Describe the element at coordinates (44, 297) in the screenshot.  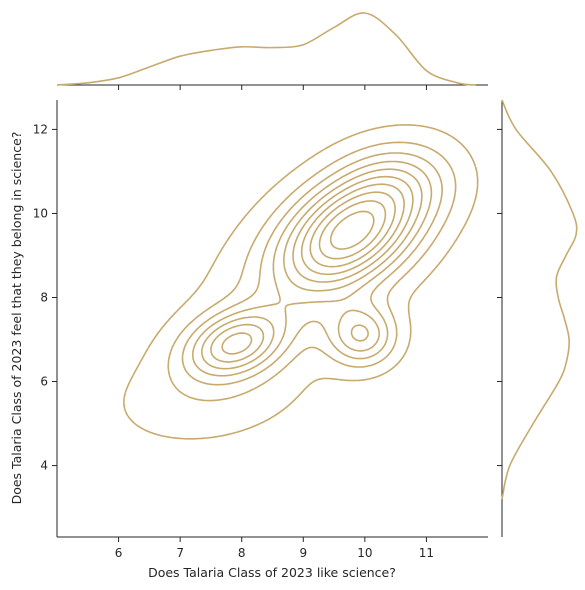
I see `y-tick-label: 8` at that location.